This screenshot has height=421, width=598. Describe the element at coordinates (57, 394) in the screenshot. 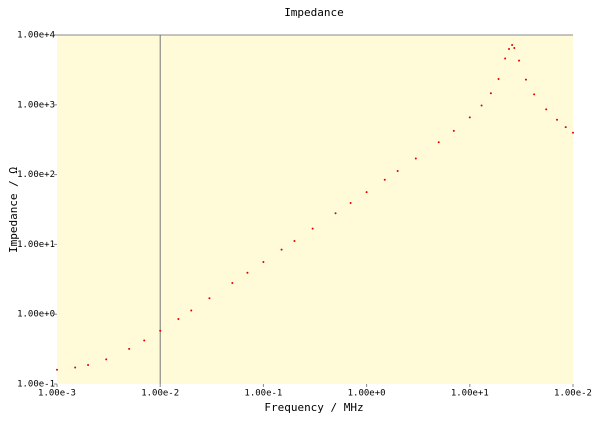

I see `x-tick-label: 1.00e-3` at that location.